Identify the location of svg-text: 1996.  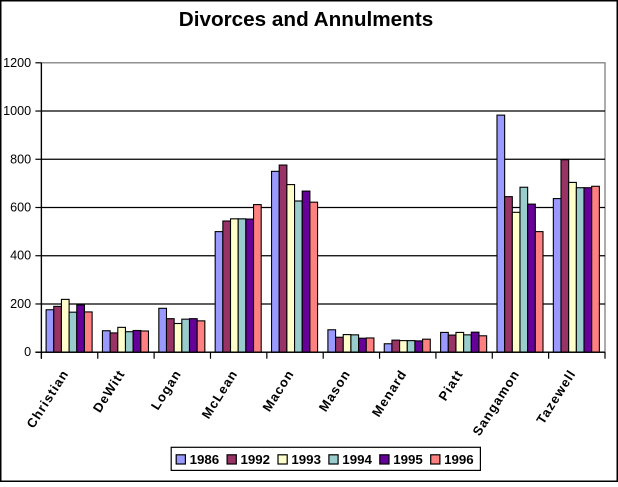
(459, 459).